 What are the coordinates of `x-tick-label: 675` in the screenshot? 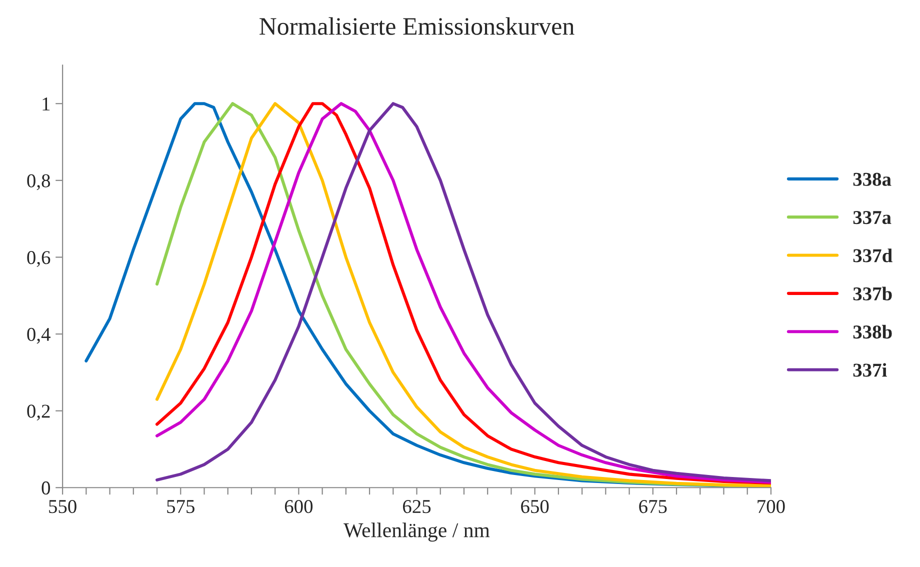 It's located at (653, 507).